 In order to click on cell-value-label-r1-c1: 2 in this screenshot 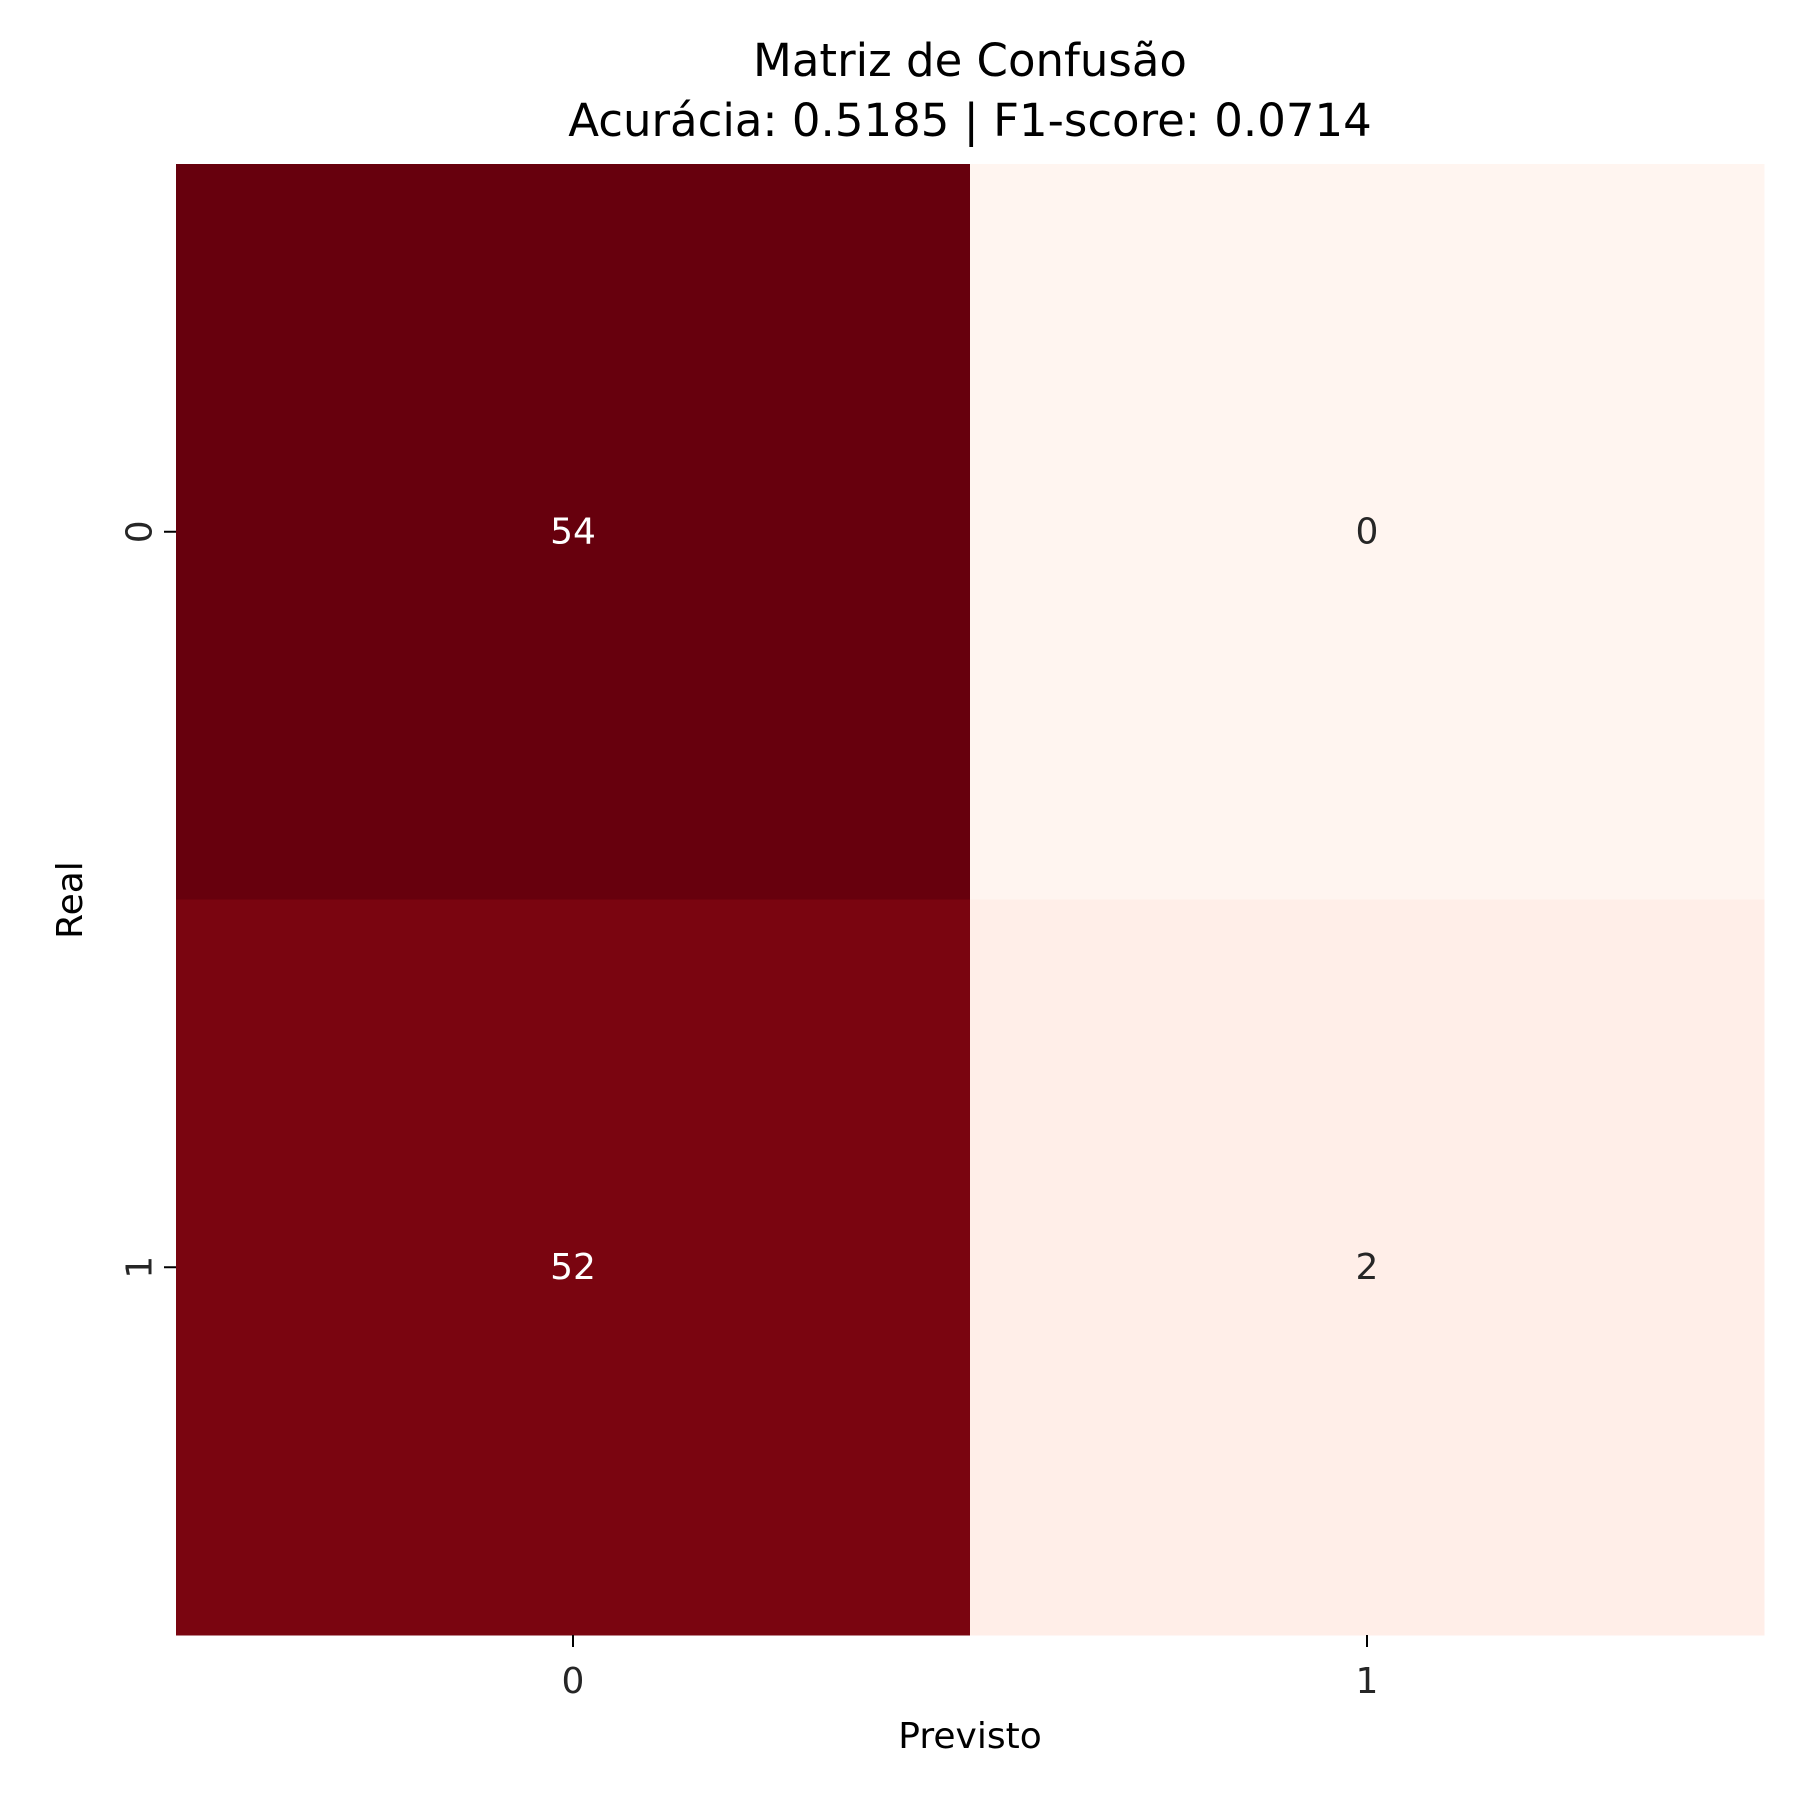, I will do `click(1367, 1267)`.